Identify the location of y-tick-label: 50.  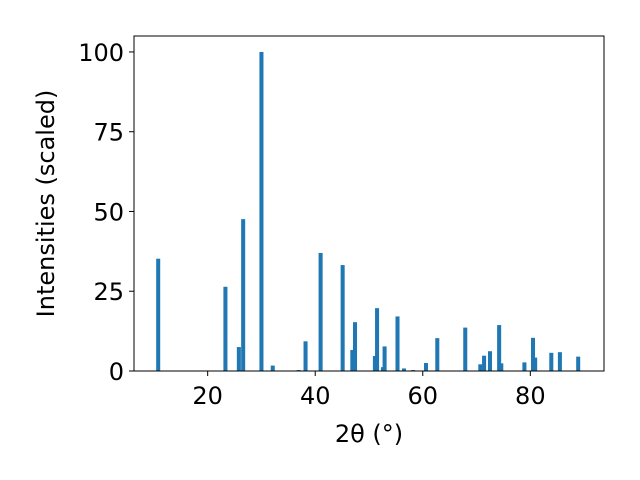
(108, 212).